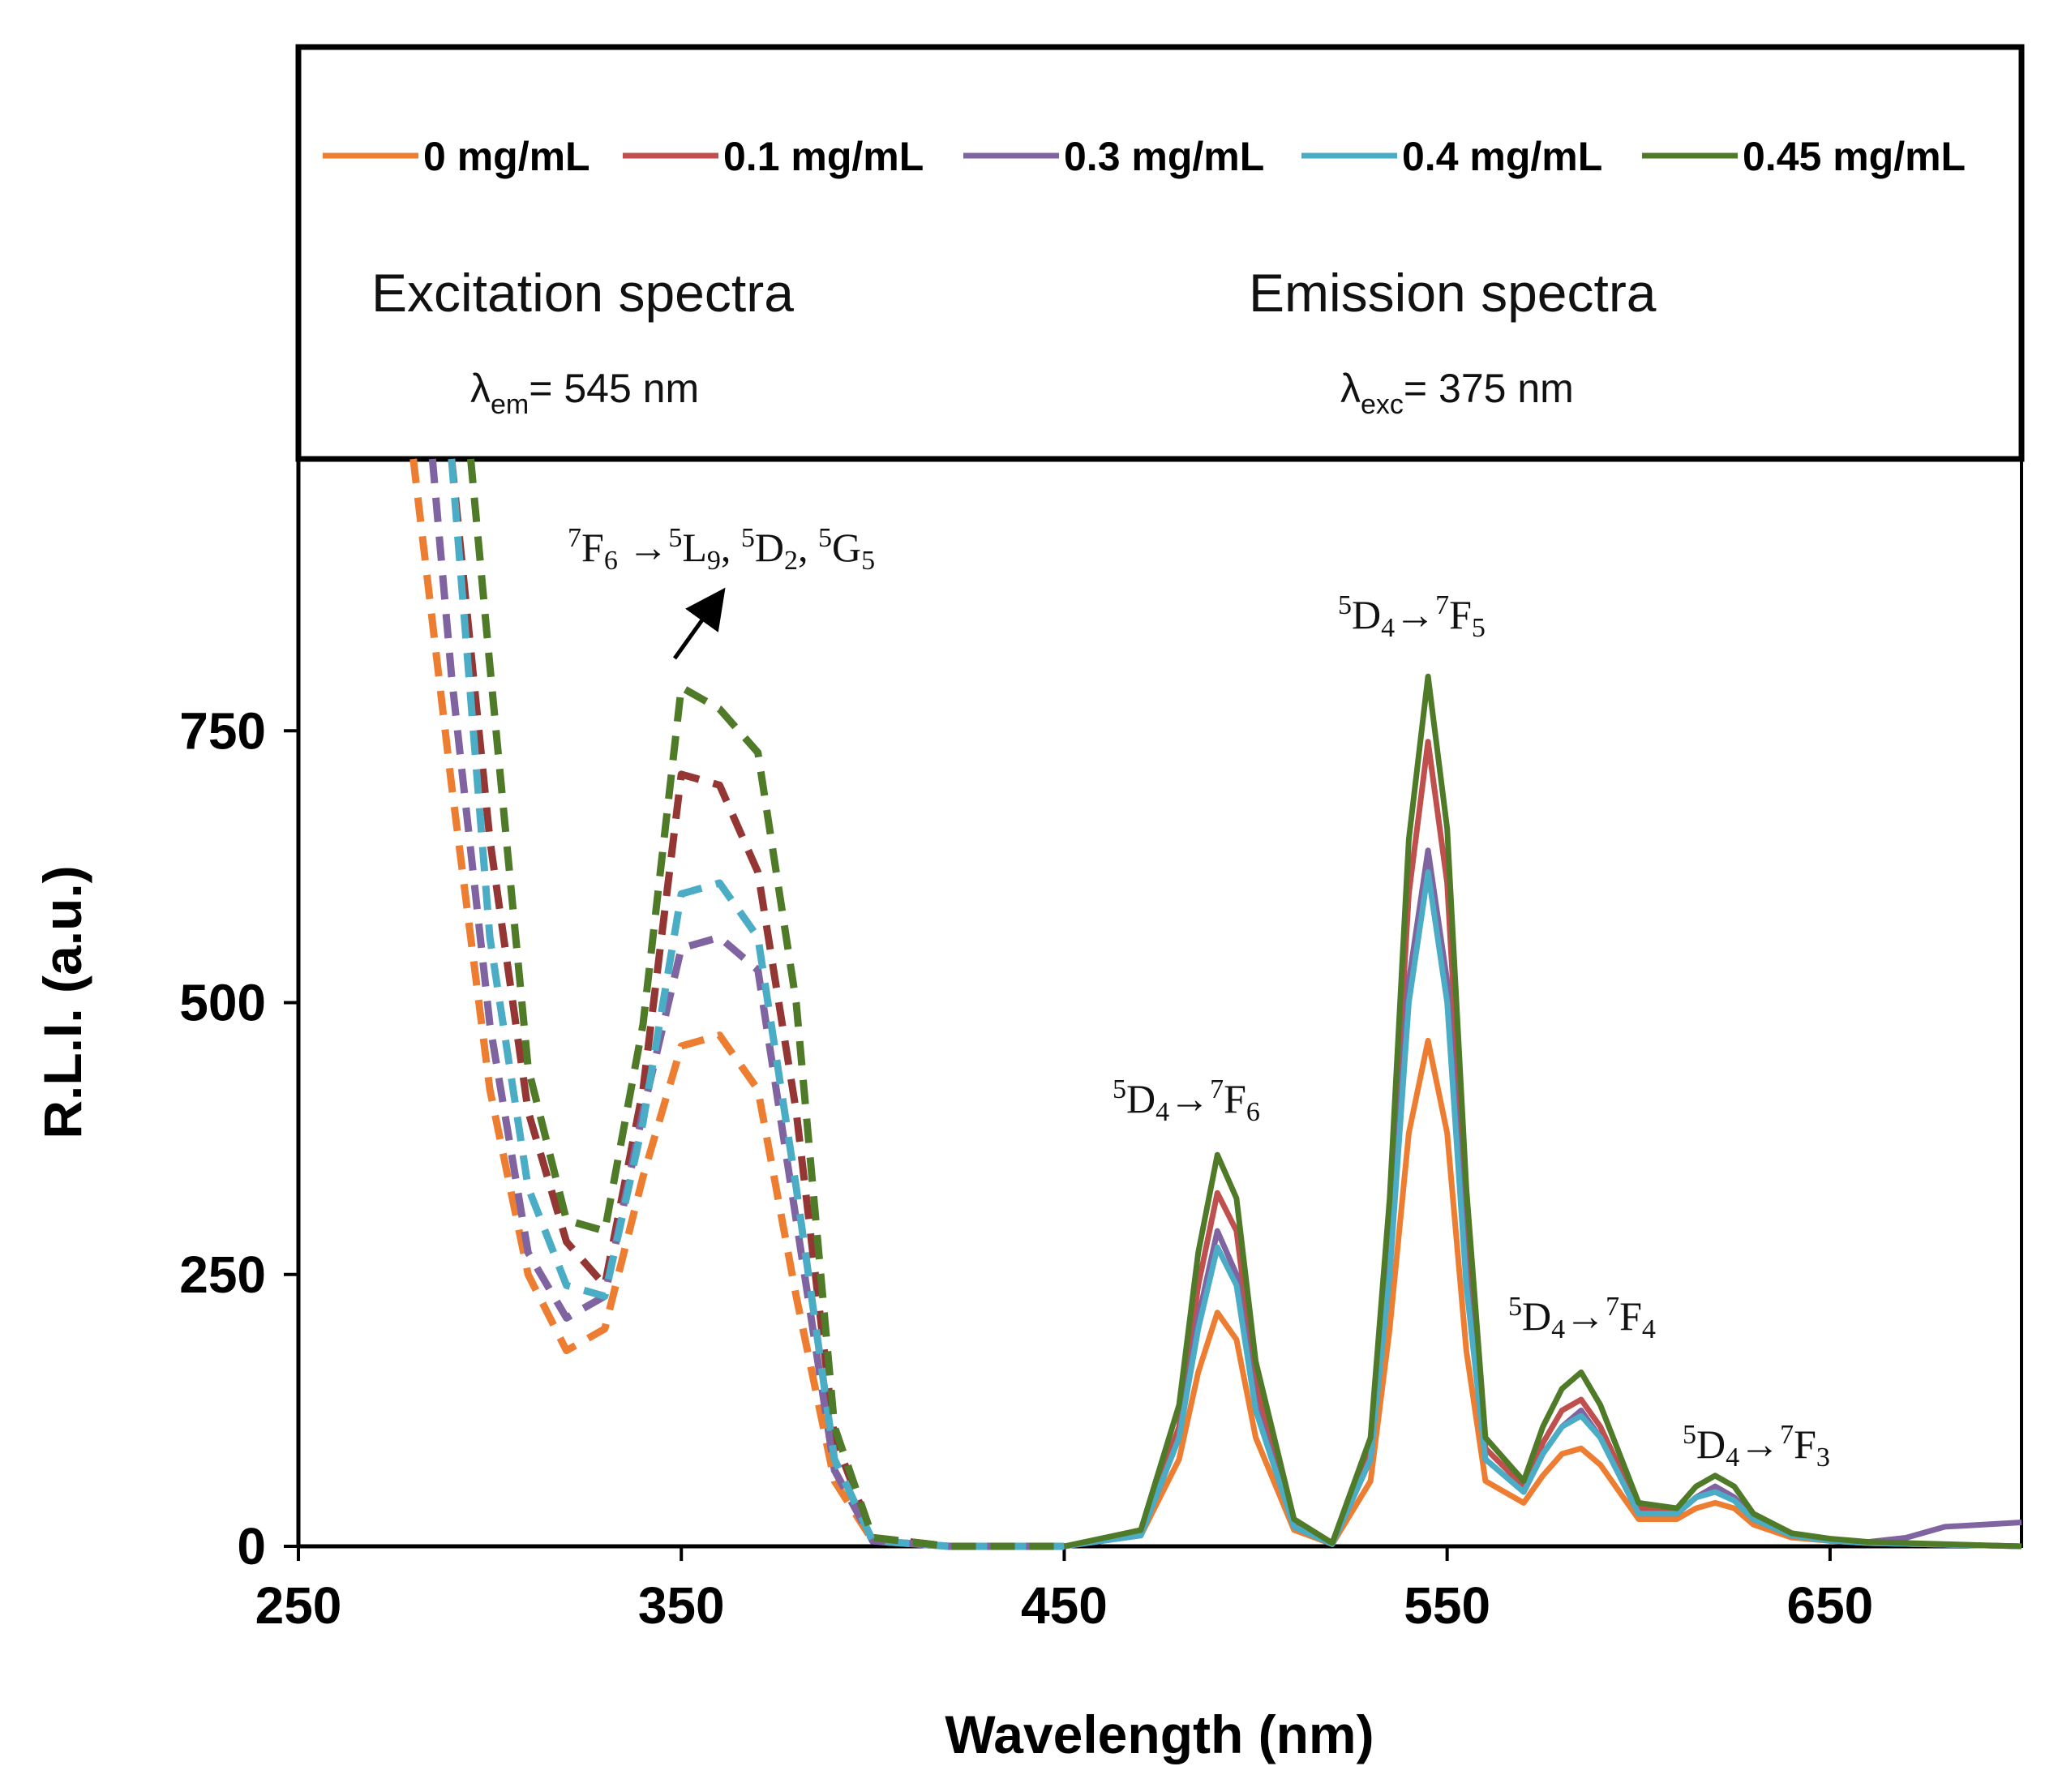  What do you see at coordinates (1829, 1605) in the screenshot?
I see `x-tick-label: 650` at bounding box center [1829, 1605].